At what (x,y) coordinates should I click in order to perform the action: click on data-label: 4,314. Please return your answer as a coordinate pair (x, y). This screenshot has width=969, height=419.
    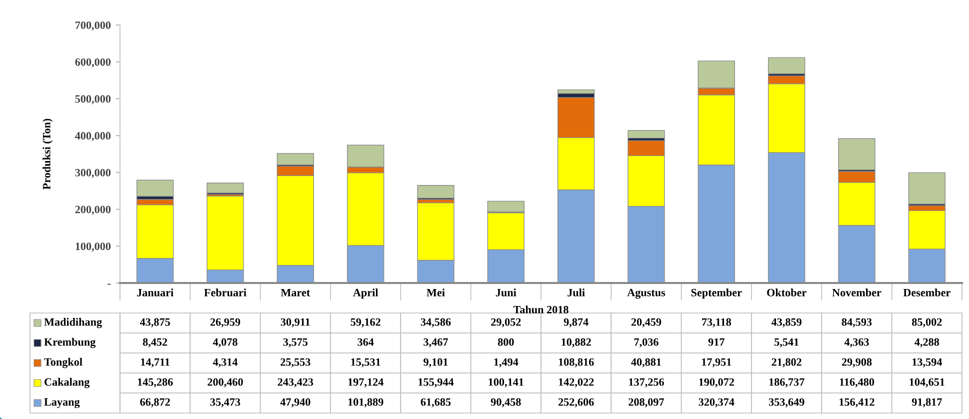
    Looking at the image, I should click on (225, 363).